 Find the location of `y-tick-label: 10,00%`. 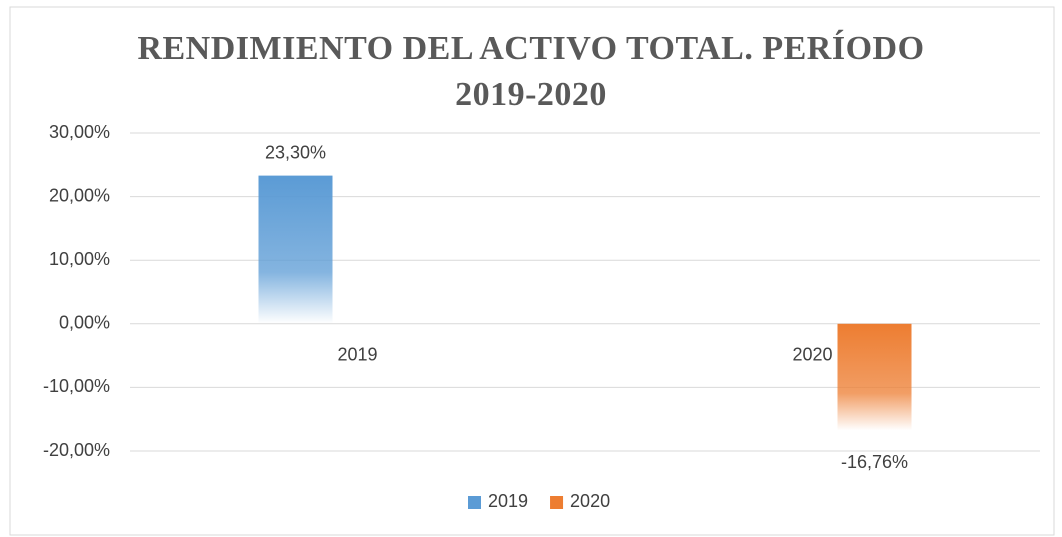

y-tick-label: 10,00% is located at coordinates (79, 259).